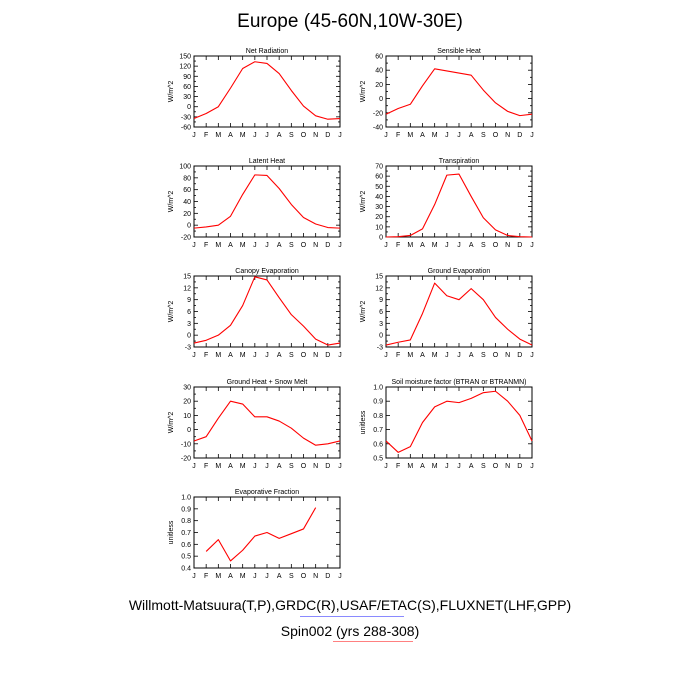  I want to click on panel-title: Evaporative Fraction, so click(267, 492).